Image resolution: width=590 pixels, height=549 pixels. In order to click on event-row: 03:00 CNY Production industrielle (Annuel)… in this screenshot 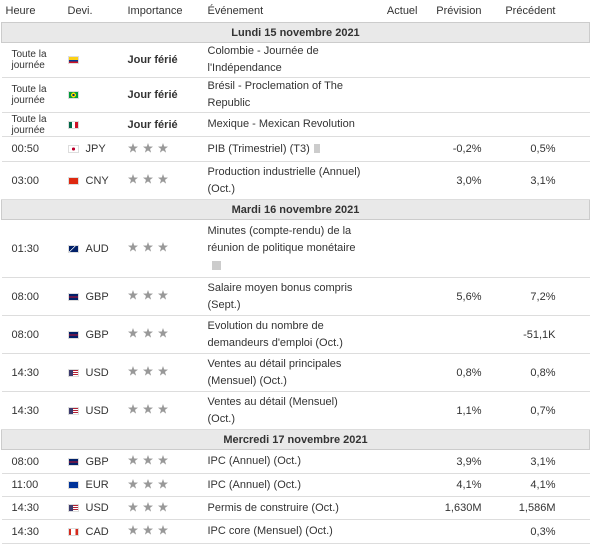, I will do `click(295, 180)`.